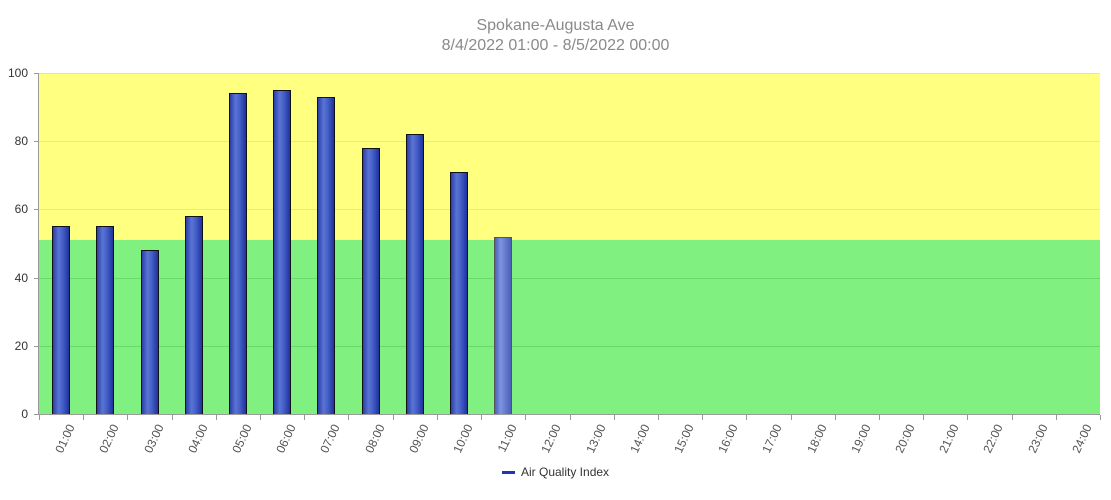 Image resolution: width=1111 pixels, height=500 pixels. Describe the element at coordinates (569, 414) in the screenshot. I see `x-axis` at that location.